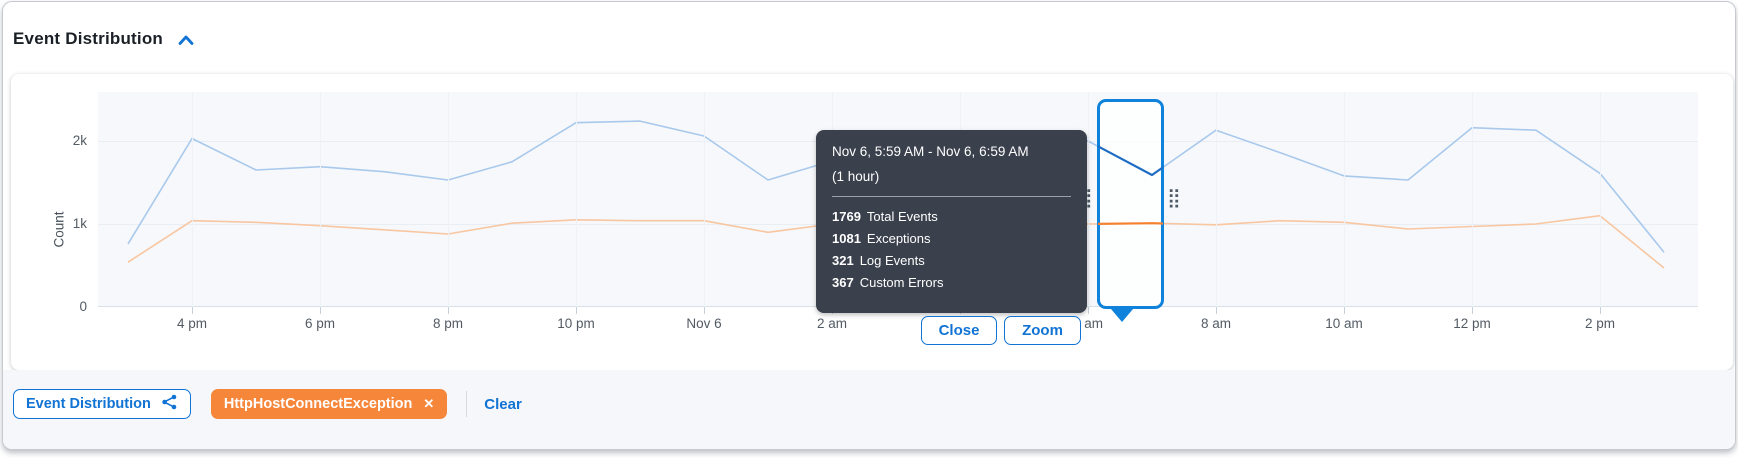 The image size is (1738, 458). I want to click on tooltip-time-range: Nov 6, 5:59 AM - Nov 6, 6:59 AM, so click(930, 151).